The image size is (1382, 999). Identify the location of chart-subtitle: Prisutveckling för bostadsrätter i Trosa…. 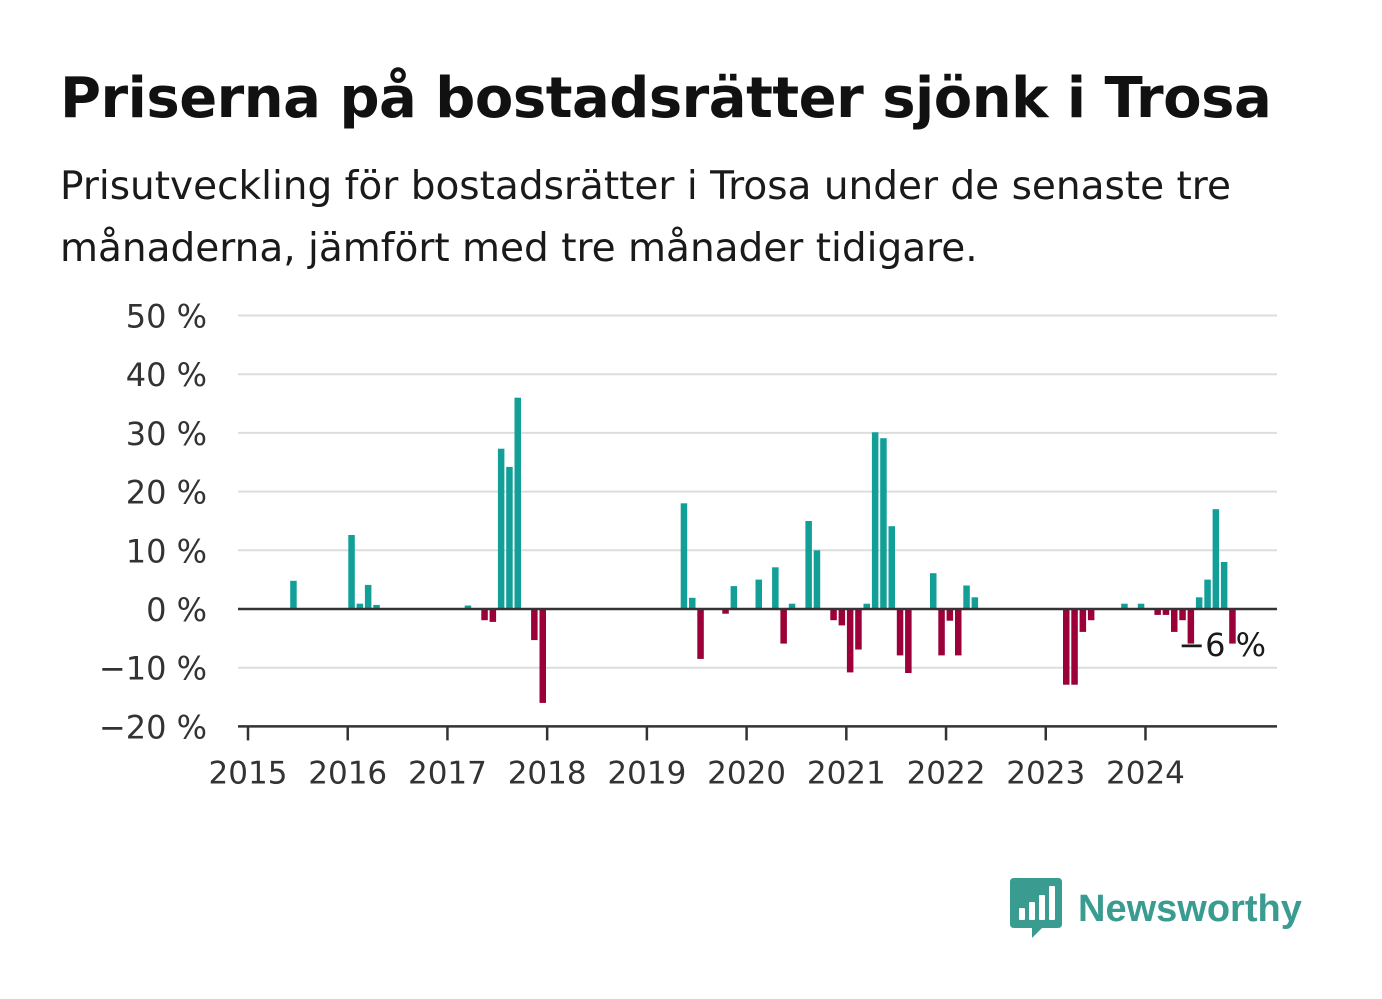
(645, 217).